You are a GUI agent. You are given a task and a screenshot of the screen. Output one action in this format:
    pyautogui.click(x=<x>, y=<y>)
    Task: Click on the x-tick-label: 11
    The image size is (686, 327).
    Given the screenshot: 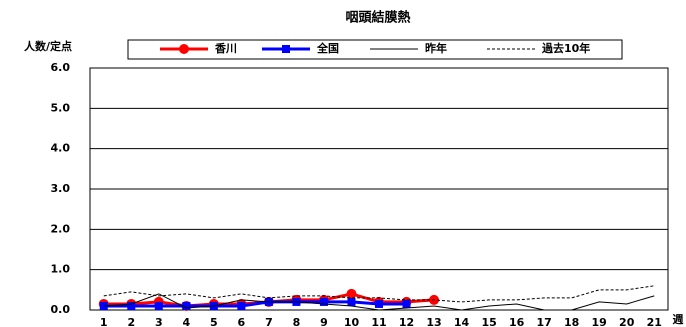 What is the action you would take?
    pyautogui.click(x=378, y=321)
    